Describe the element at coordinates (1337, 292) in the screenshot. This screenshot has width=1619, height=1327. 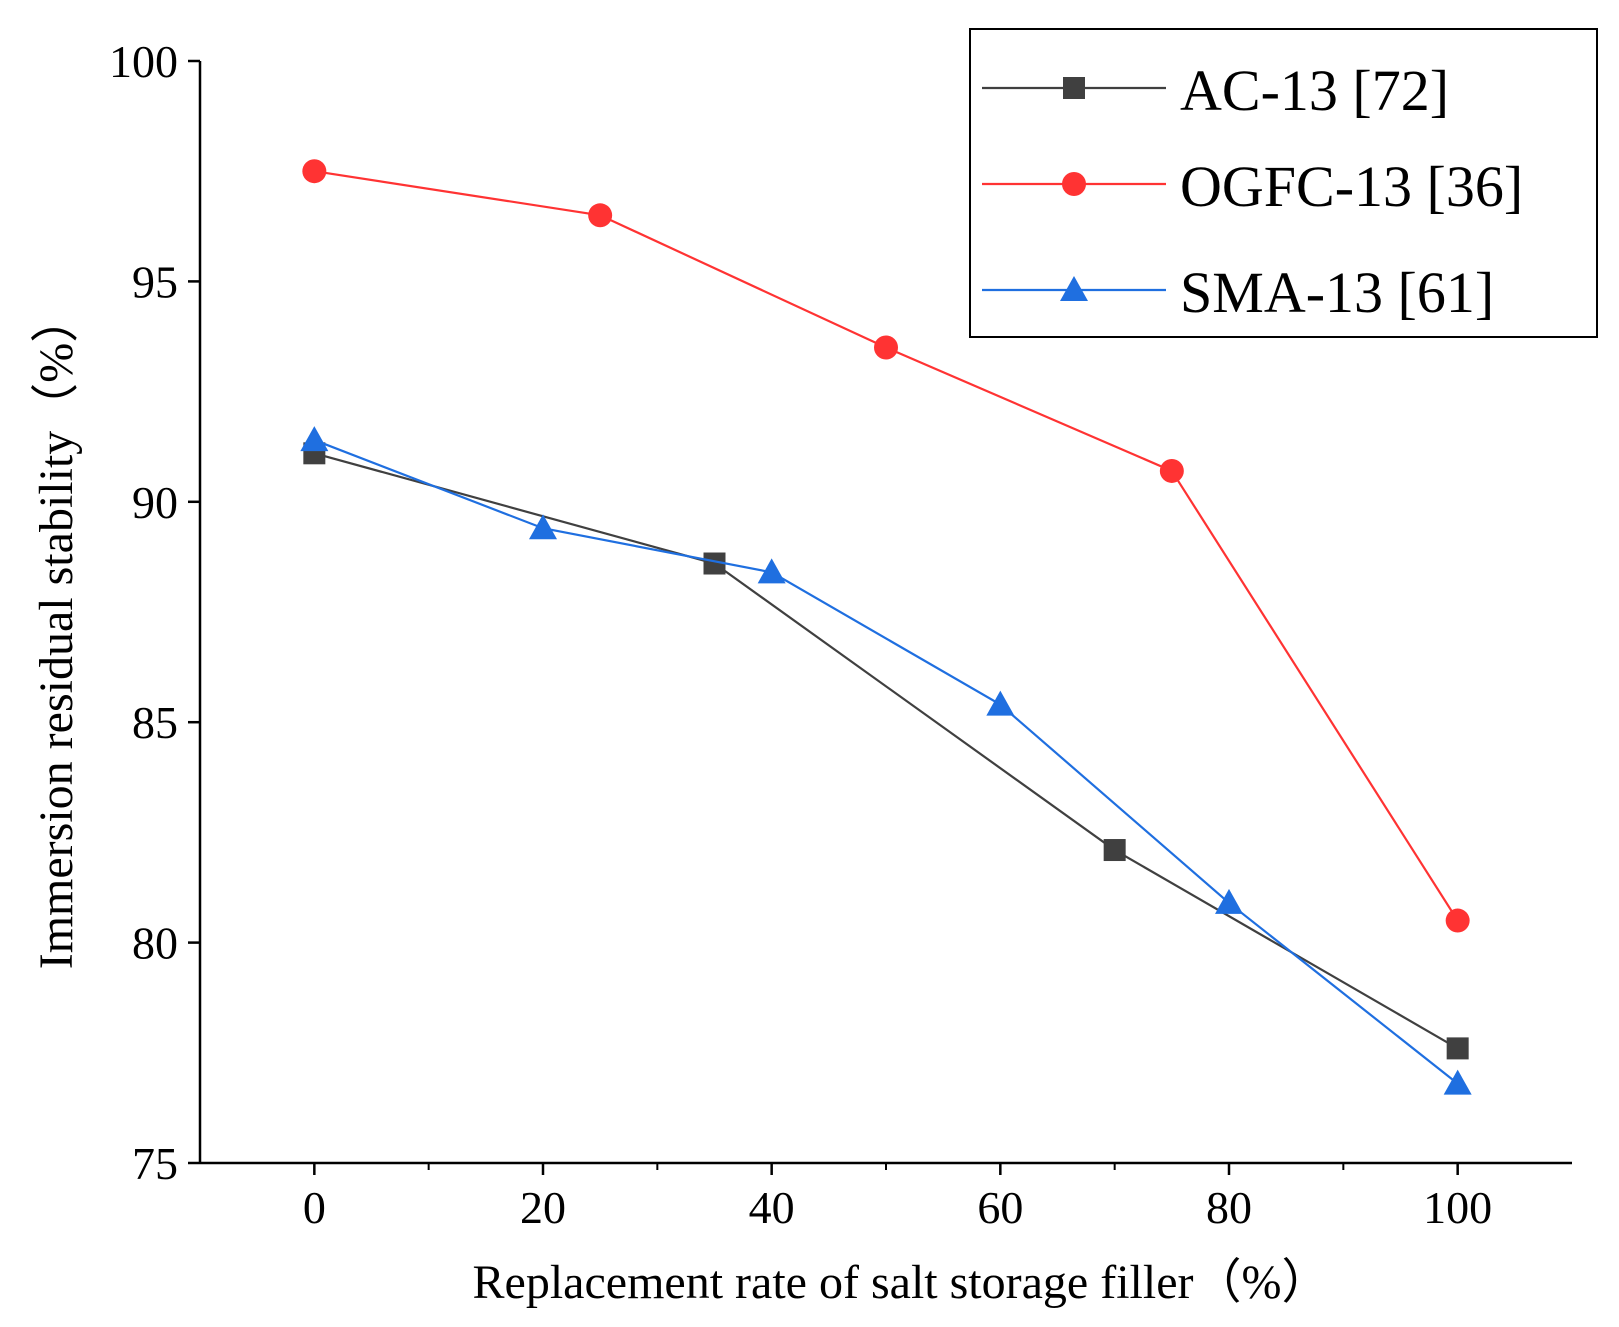
I see `legend-label: SMA-13 [61]` at that location.